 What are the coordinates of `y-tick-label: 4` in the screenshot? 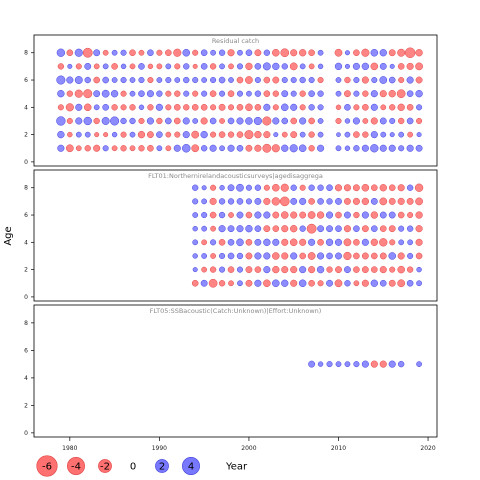 It's located at (26, 107).